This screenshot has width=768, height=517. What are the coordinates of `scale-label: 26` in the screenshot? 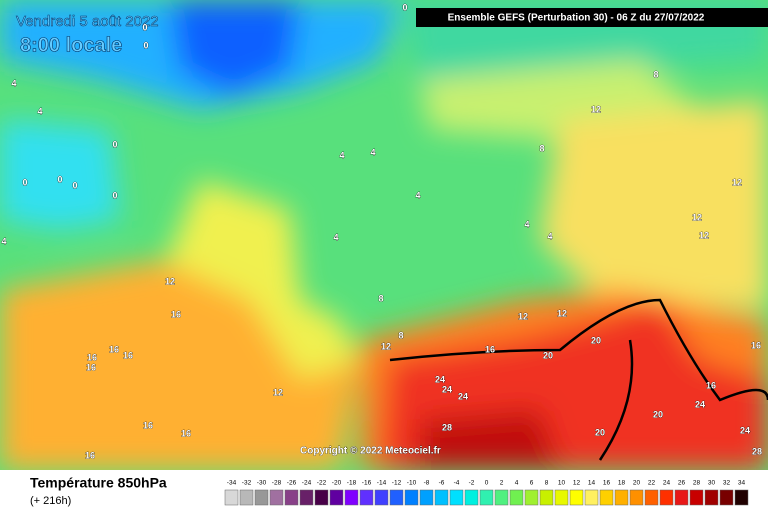 It's located at (682, 483).